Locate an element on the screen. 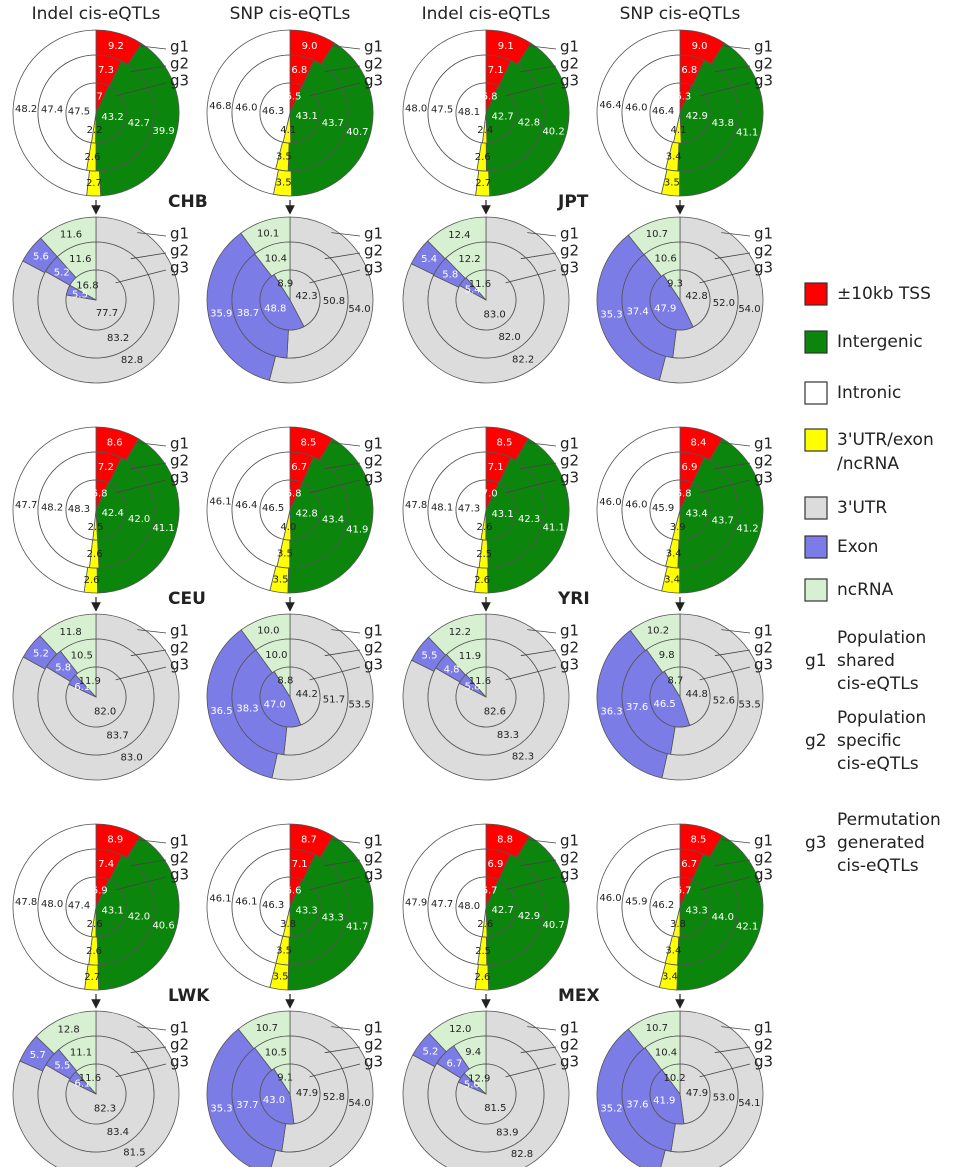  value-label: 9.0 is located at coordinates (700, 46).